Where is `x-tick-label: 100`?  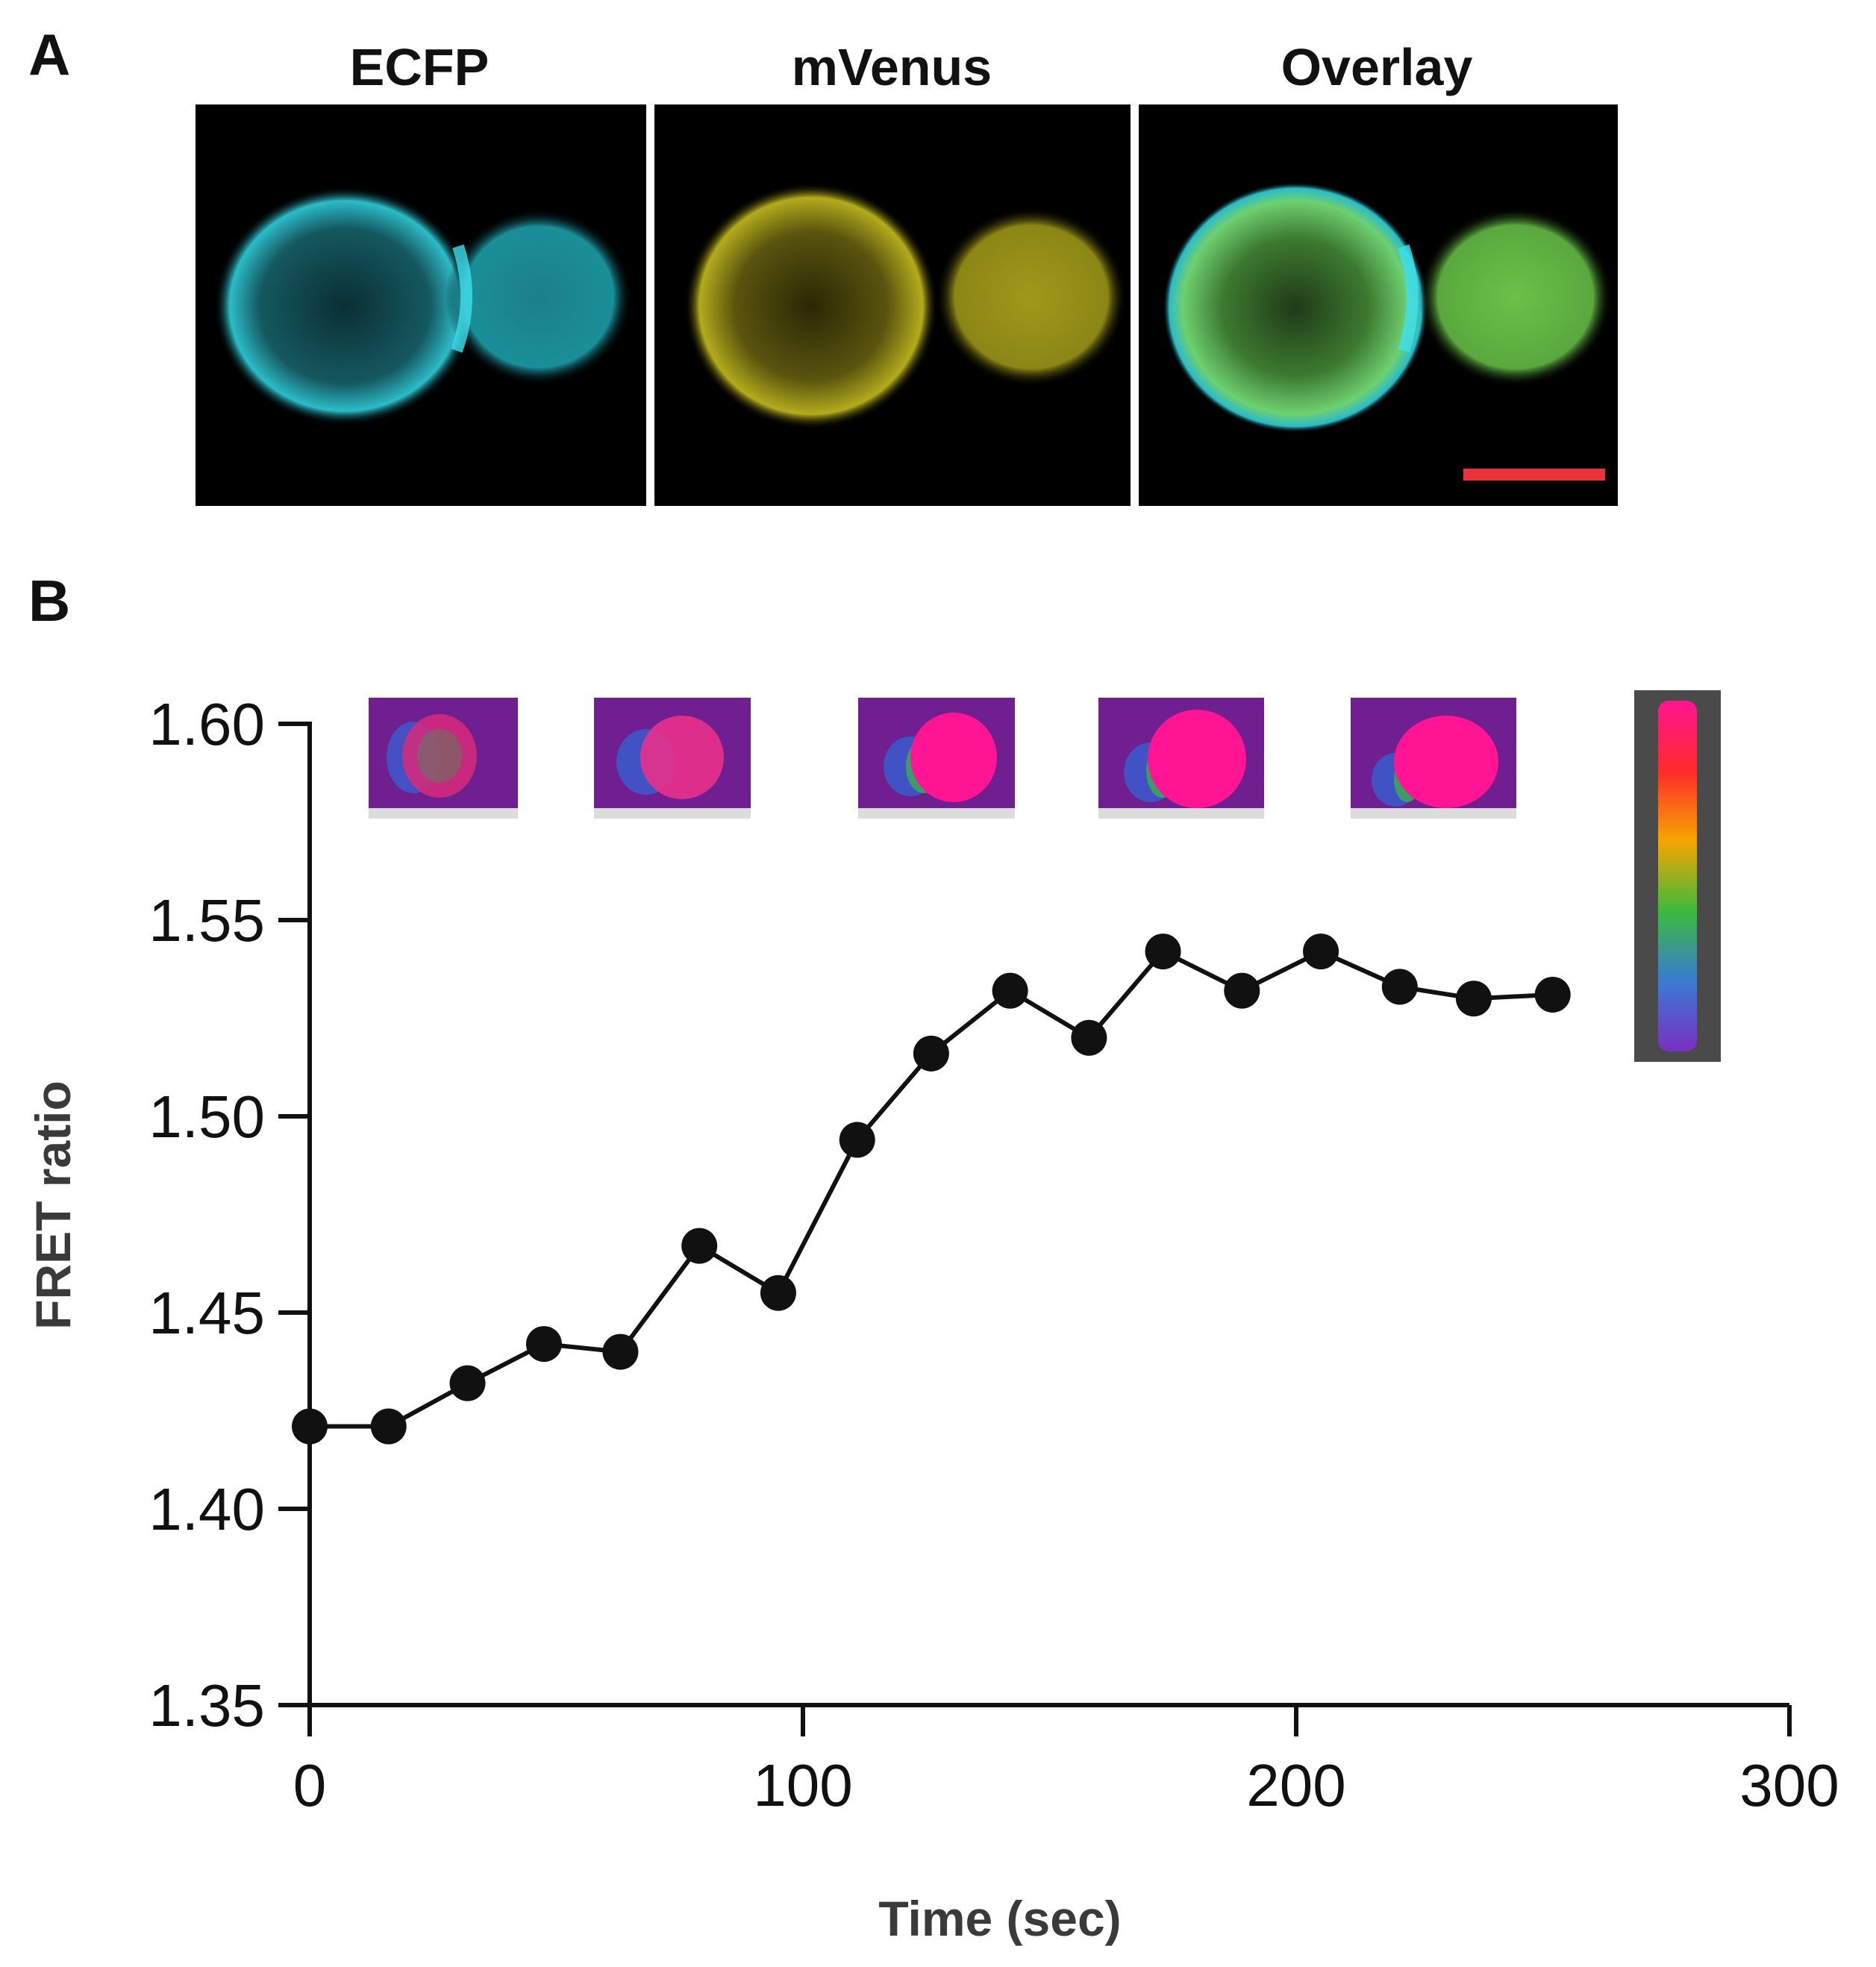
x-tick-label: 100 is located at coordinates (802, 1785).